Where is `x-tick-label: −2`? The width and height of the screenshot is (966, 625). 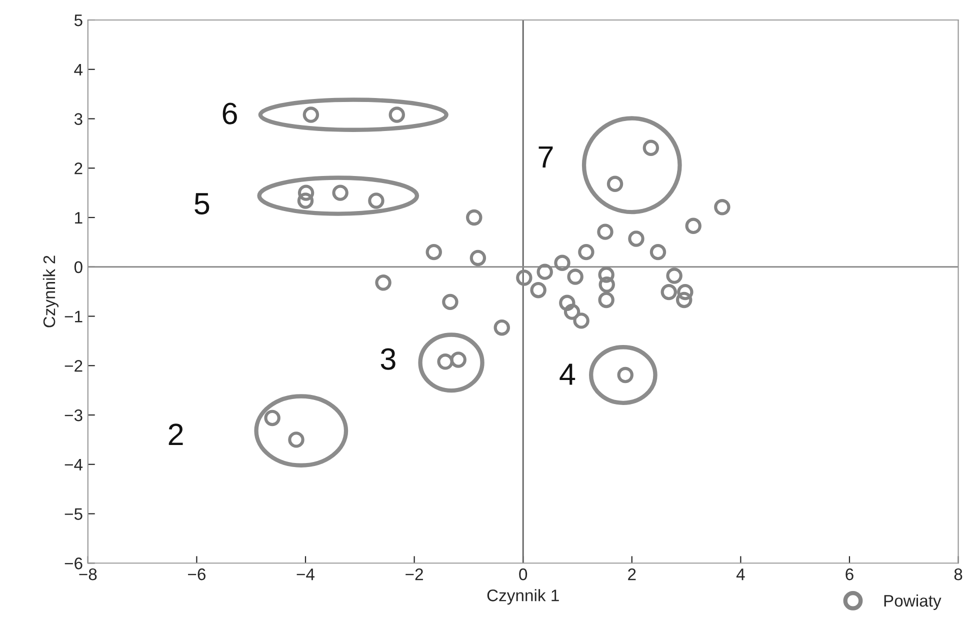
x-tick-label: −2 is located at coordinates (414, 574).